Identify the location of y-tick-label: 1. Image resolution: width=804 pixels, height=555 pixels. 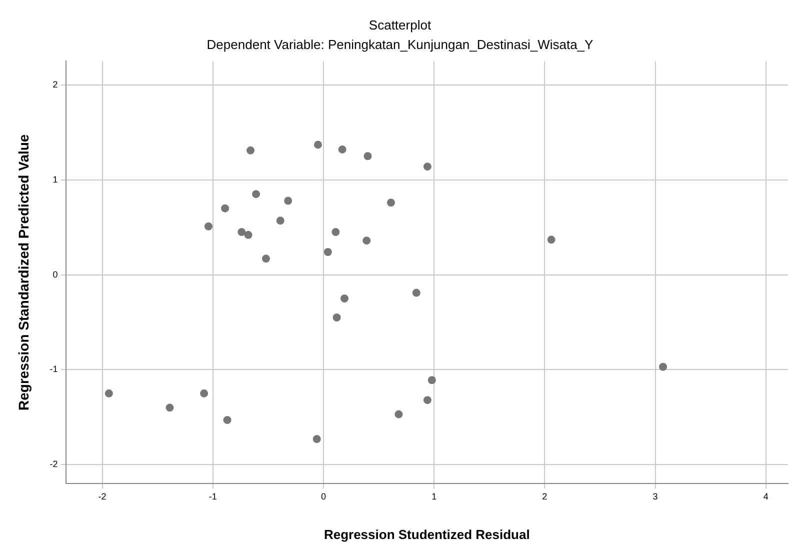
(55, 179).